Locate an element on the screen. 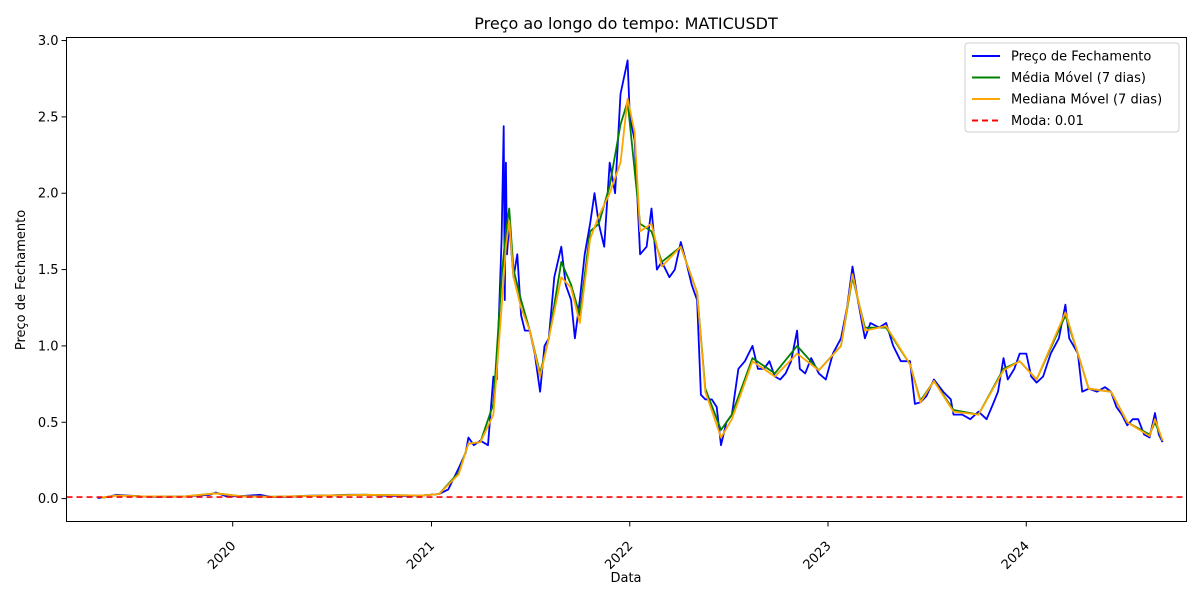 The height and width of the screenshot is (600, 1200). x-axis: 2020 2021 2022 2023 2024 is located at coordinates (619, 547).